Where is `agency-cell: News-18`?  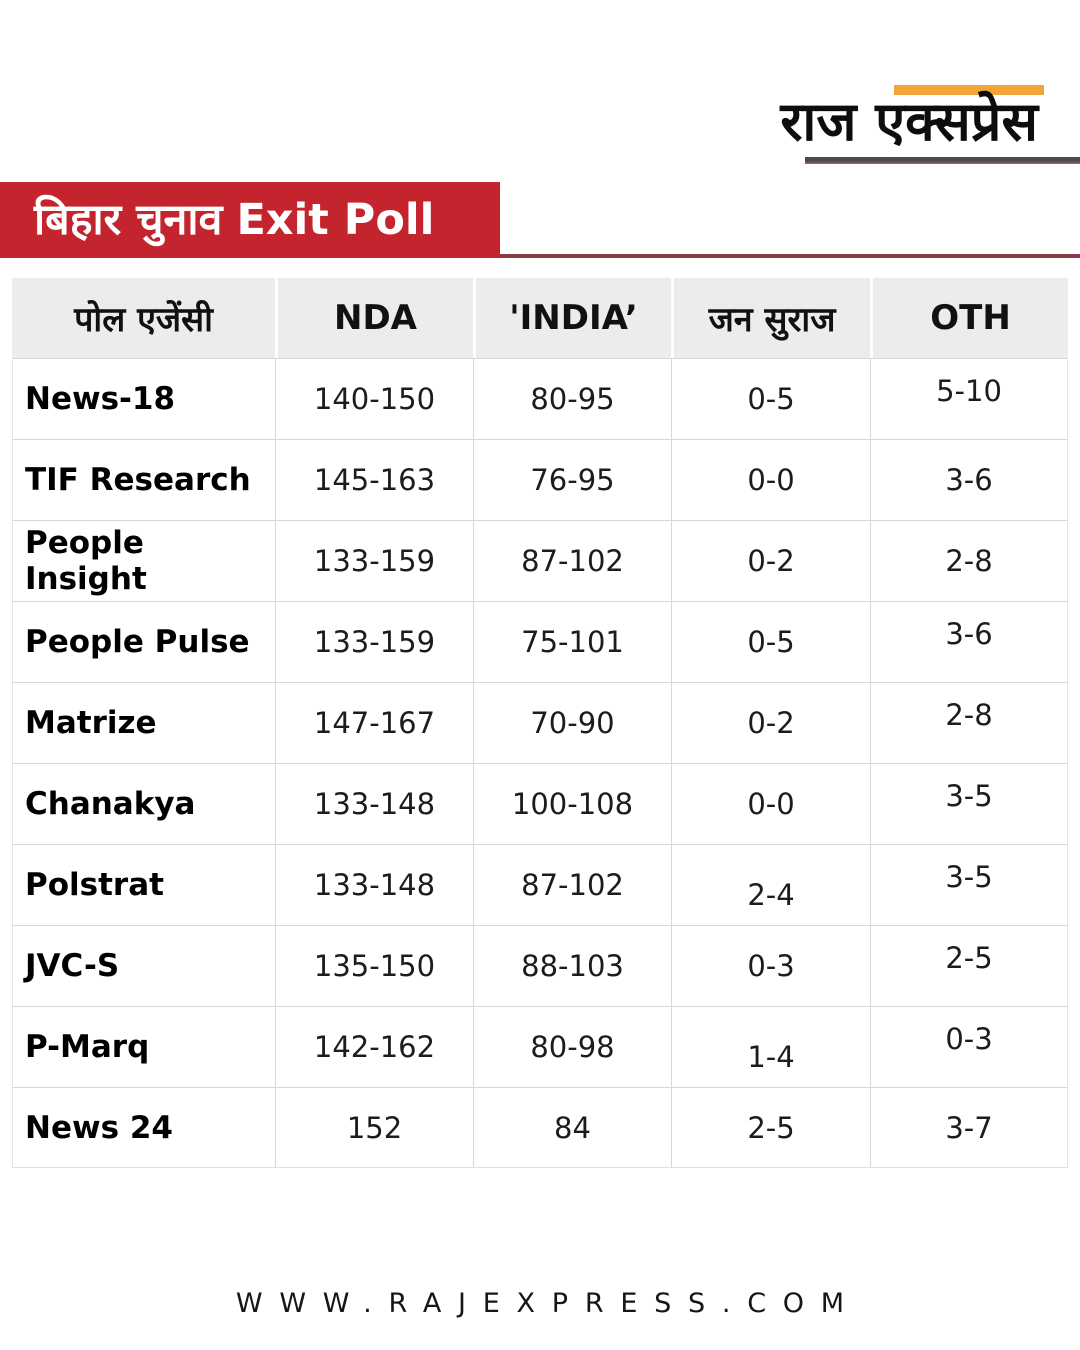 agency-cell: News-18 is located at coordinates (143, 398).